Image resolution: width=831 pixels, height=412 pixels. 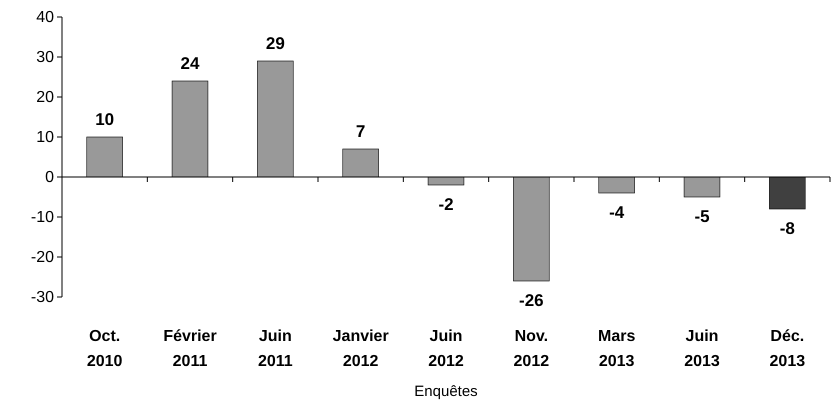 I want to click on x-tick-label: Déc. 2013, so click(x=788, y=349).